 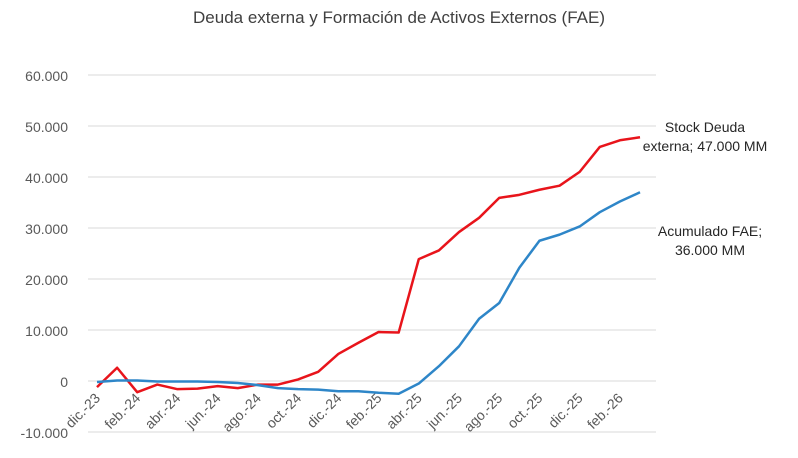 What do you see at coordinates (82, 410) in the screenshot?
I see `x-tick-label: dic.-23` at bounding box center [82, 410].